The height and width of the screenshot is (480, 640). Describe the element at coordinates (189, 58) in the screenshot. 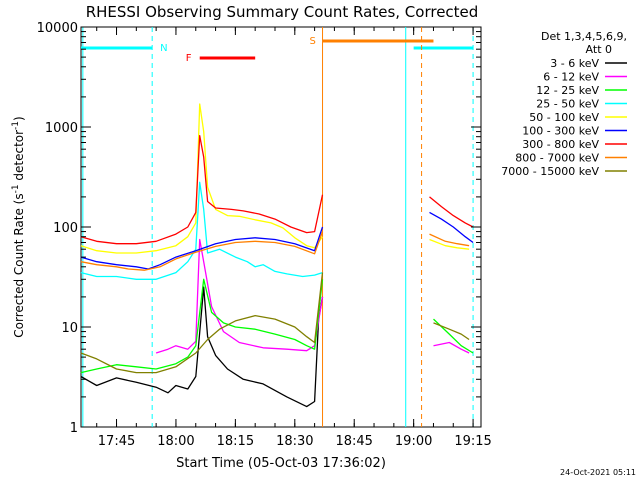

I see `flare-label: F` at that location.